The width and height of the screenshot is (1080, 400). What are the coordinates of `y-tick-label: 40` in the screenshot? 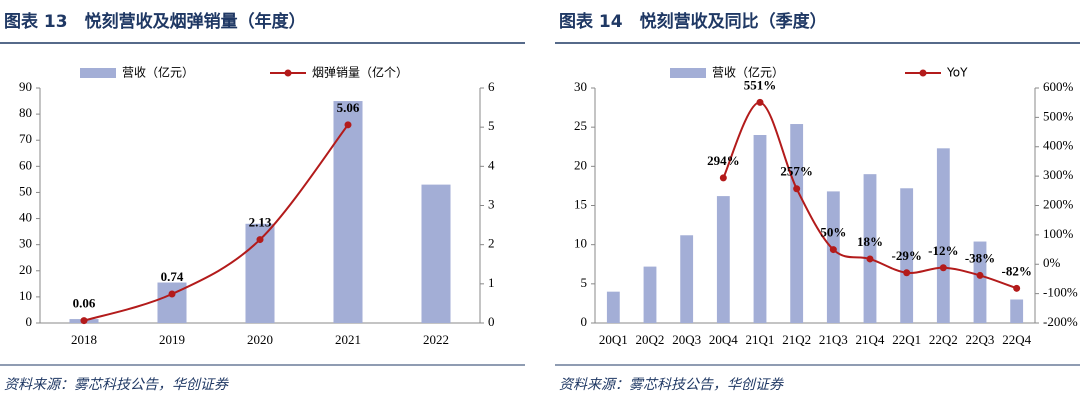 It's located at (25, 217).